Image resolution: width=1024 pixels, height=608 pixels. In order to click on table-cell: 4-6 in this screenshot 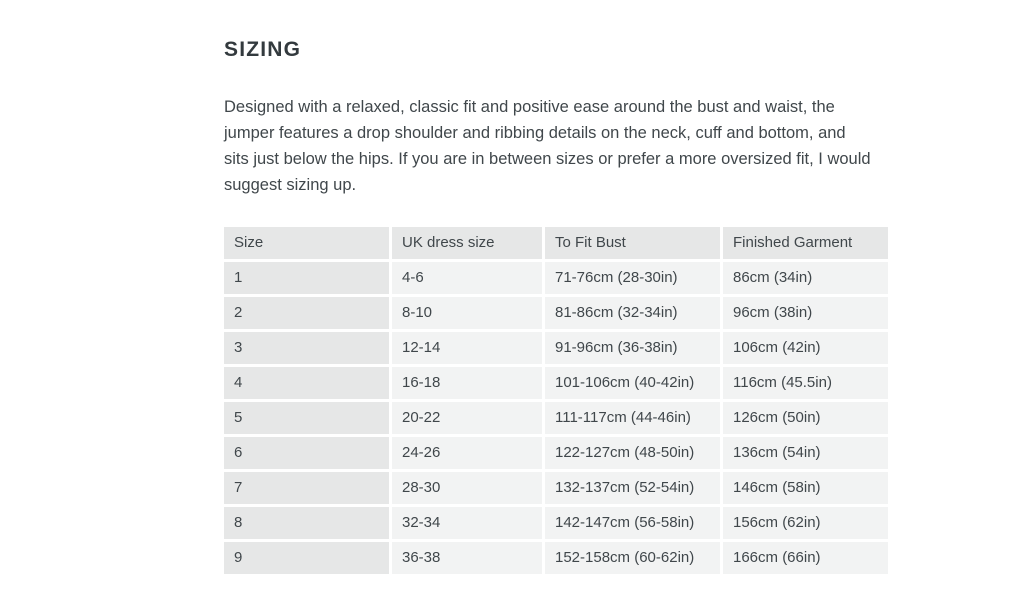, I will do `click(468, 279)`.